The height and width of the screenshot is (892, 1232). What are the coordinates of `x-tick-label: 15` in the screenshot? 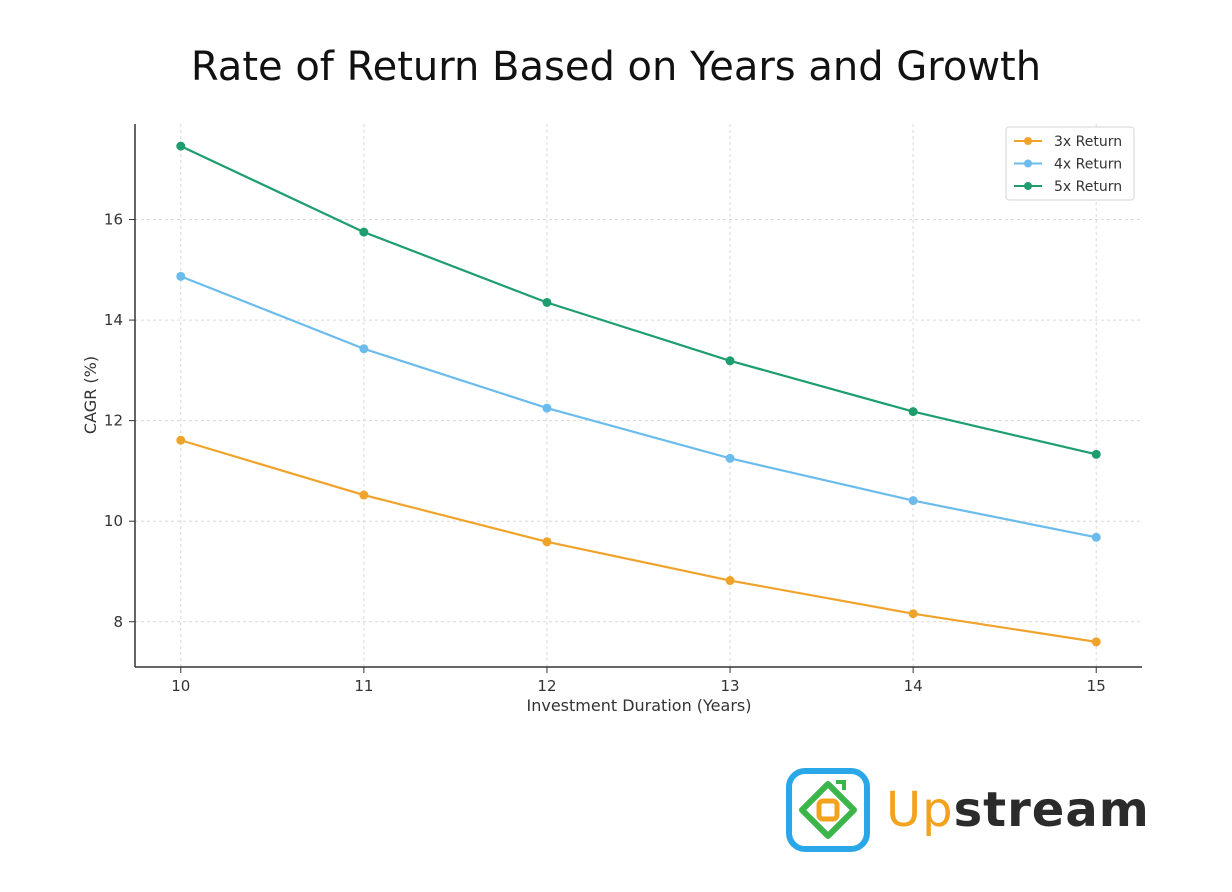 It's located at (1096, 686).